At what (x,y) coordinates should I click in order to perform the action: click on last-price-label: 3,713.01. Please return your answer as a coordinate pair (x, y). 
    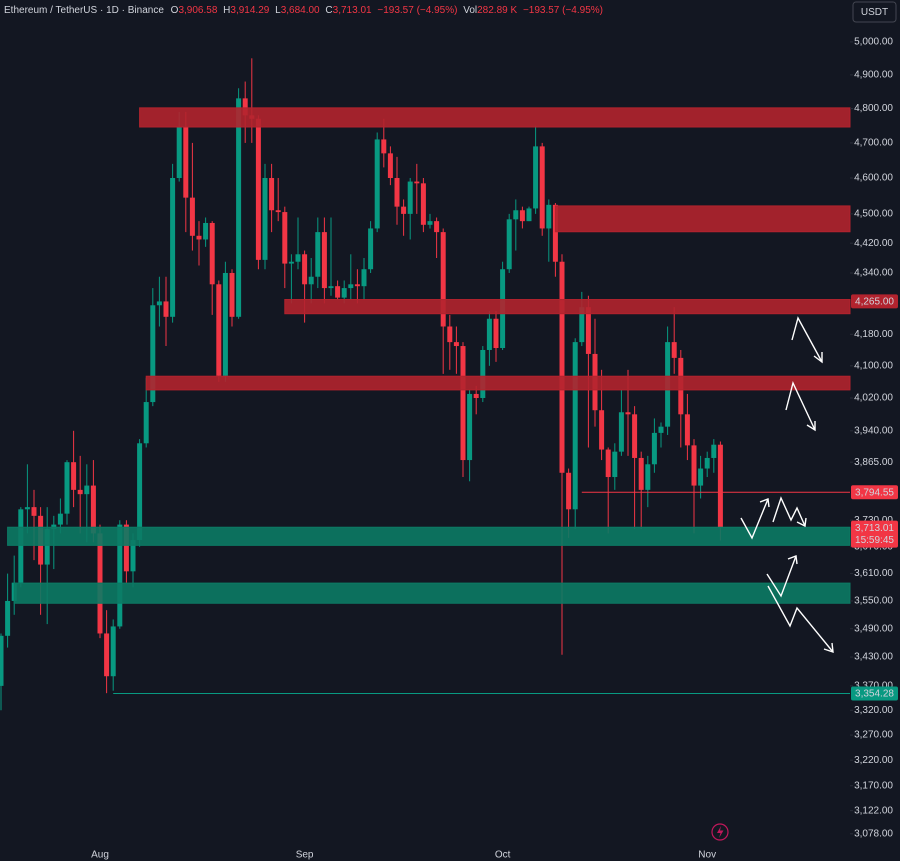
    Looking at the image, I should click on (874, 528).